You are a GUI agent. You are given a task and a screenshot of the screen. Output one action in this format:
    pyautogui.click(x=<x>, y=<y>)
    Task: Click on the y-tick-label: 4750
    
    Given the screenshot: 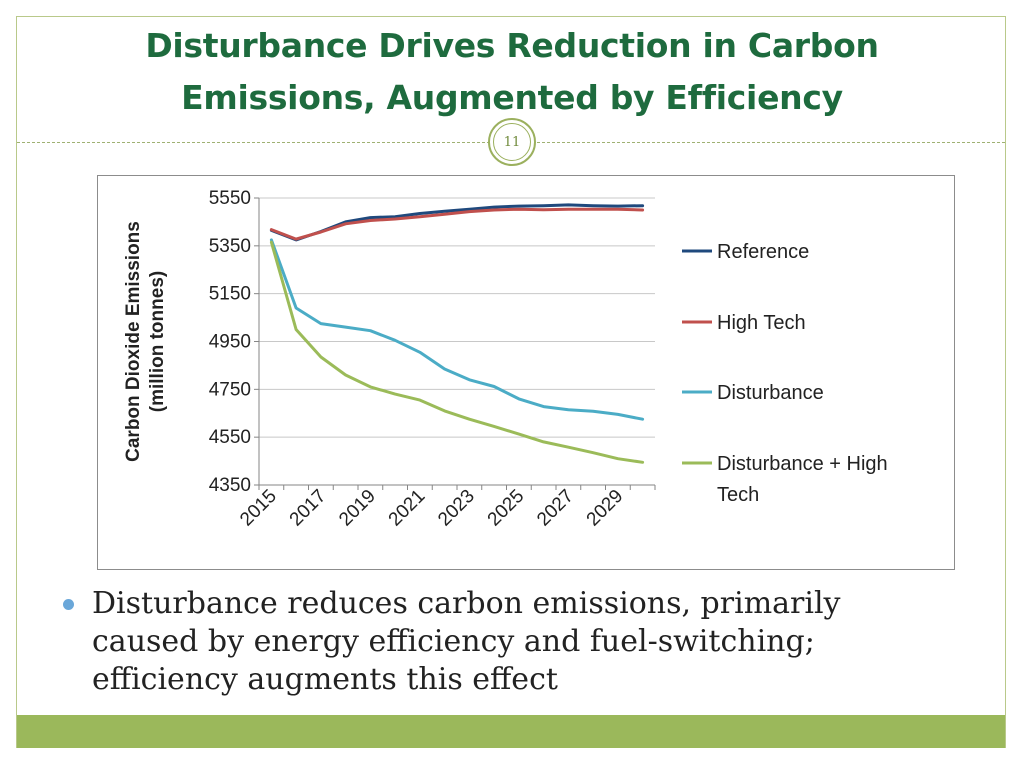 What is the action you would take?
    pyautogui.click(x=230, y=389)
    